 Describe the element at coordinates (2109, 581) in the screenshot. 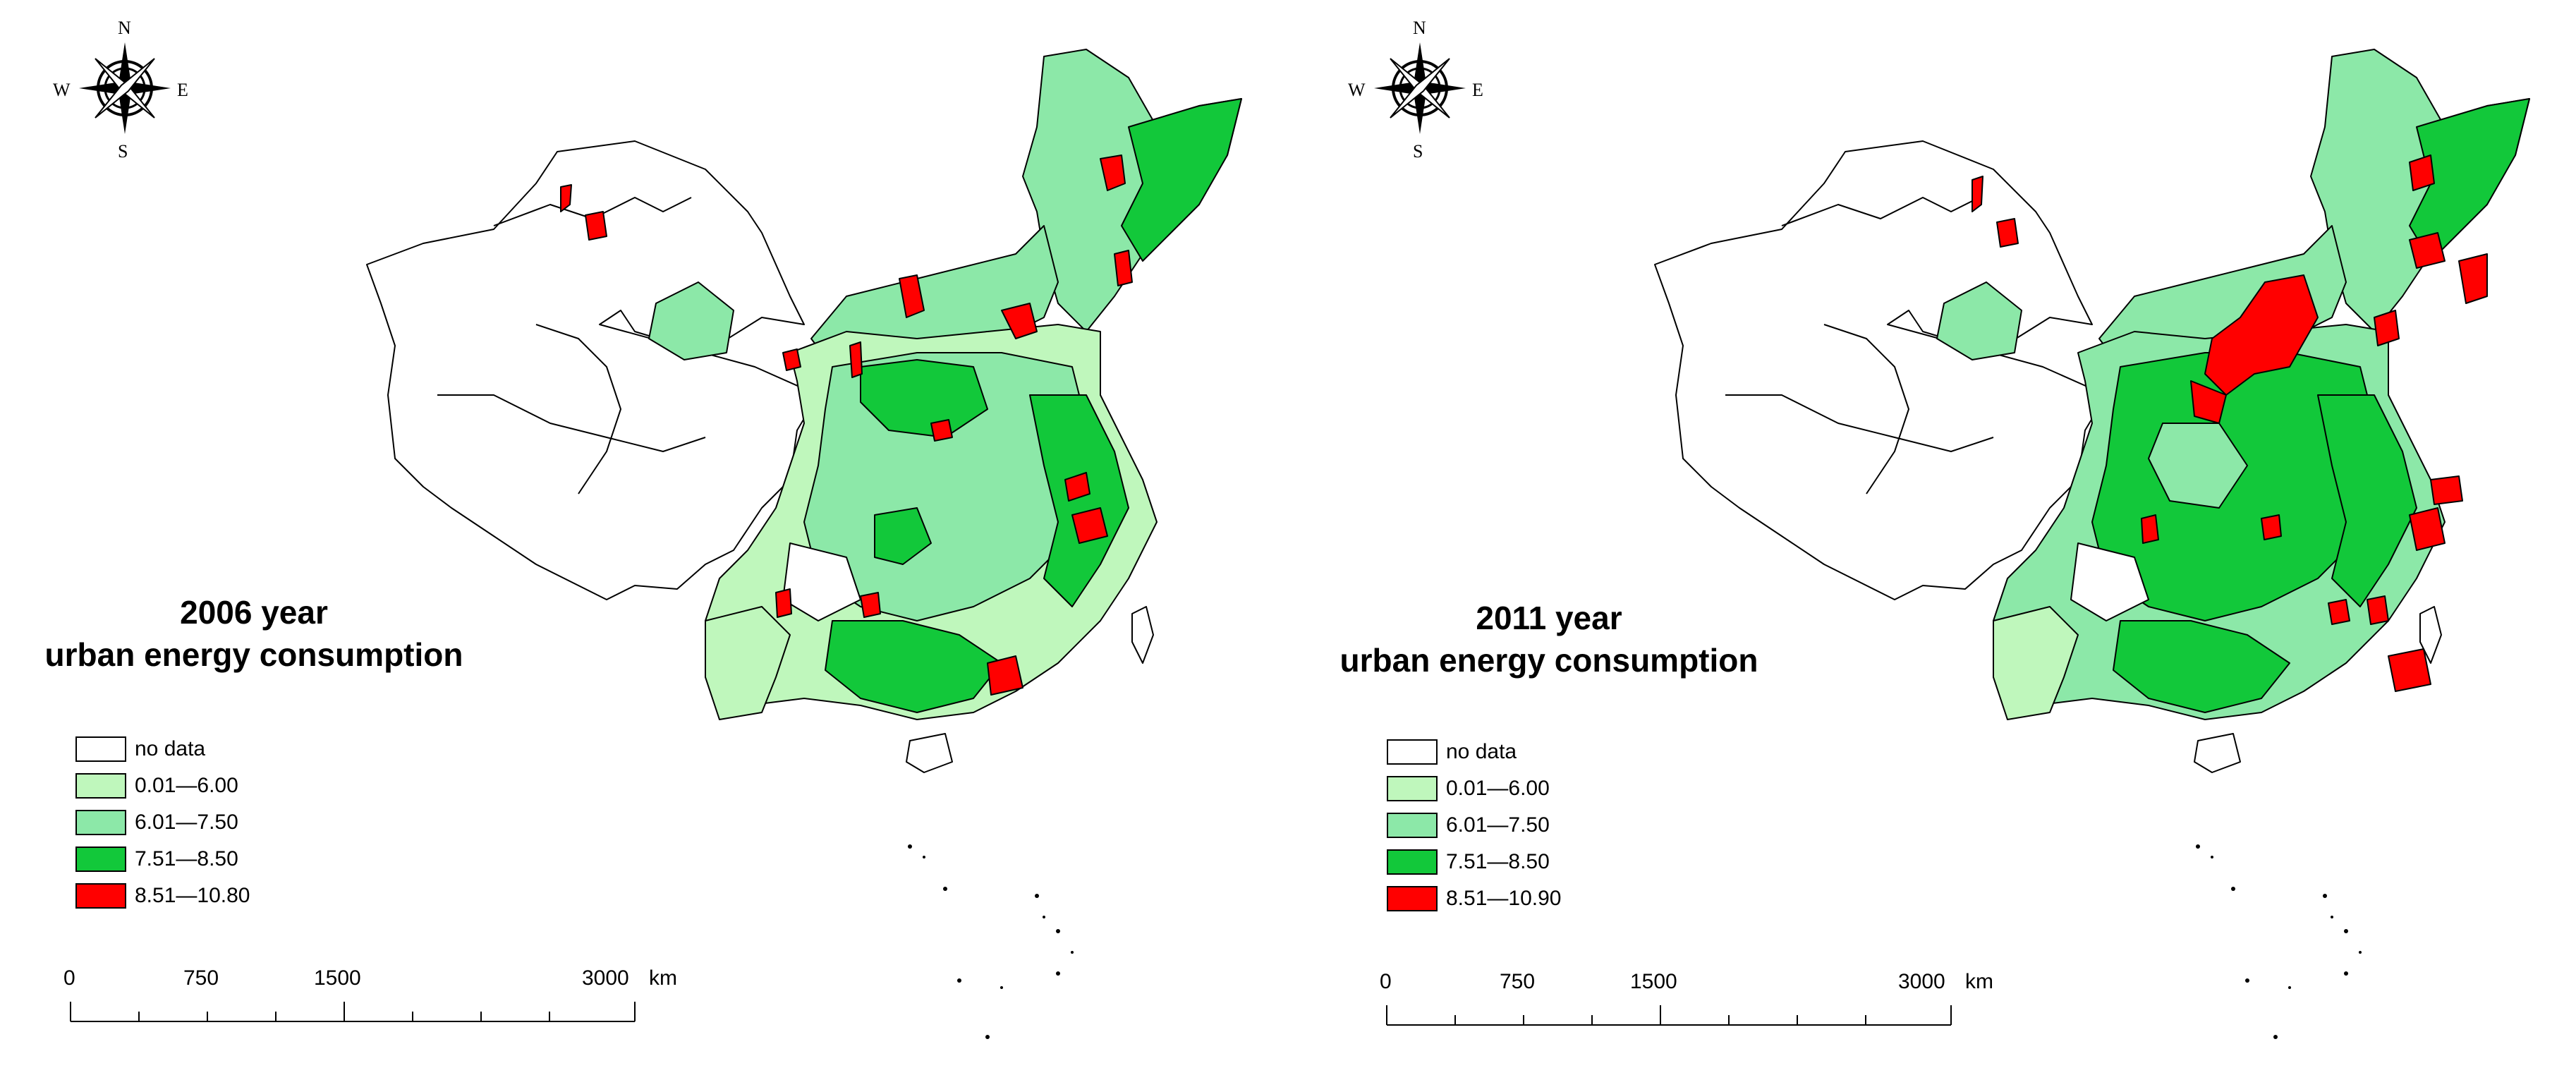

I see `region-southwest-no-data` at that location.